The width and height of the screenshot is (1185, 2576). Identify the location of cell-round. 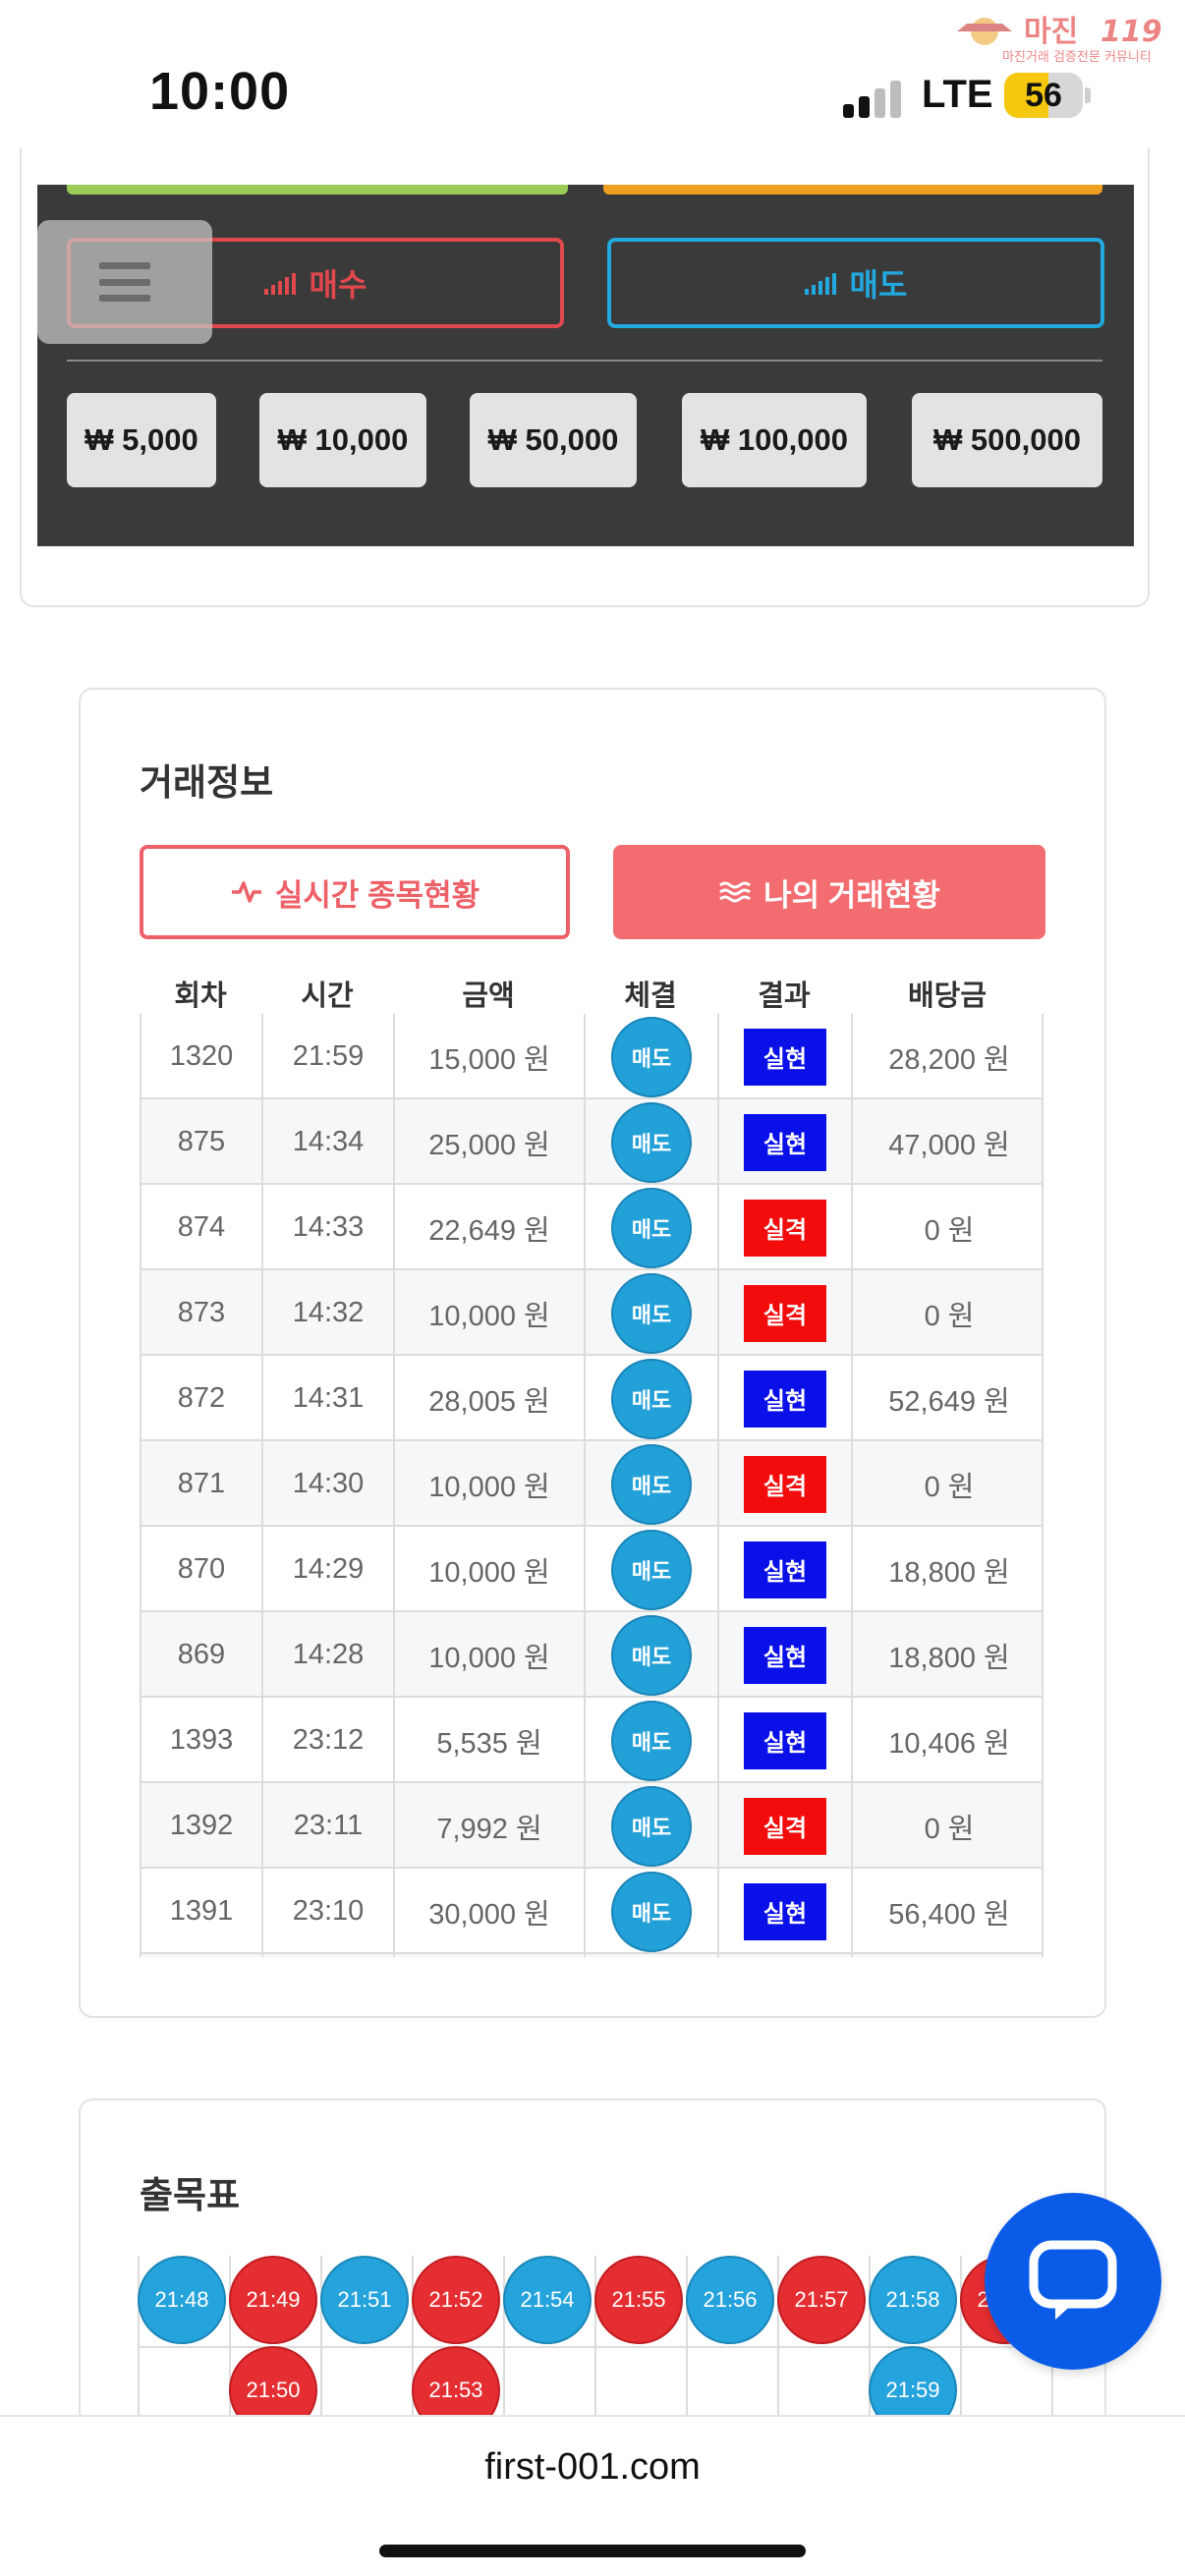
(202, 1955).